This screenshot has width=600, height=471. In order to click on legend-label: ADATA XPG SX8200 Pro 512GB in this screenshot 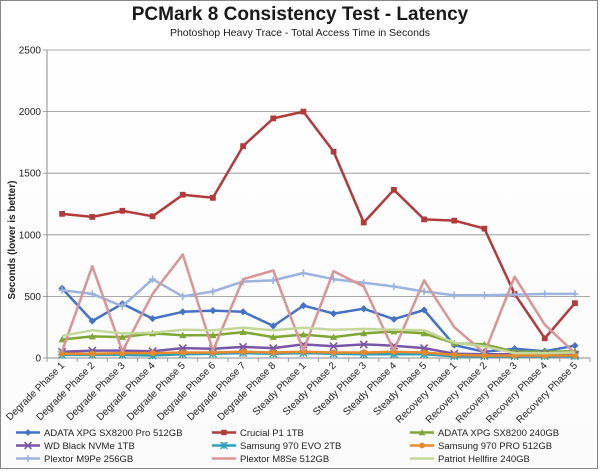, I will do `click(113, 433)`.